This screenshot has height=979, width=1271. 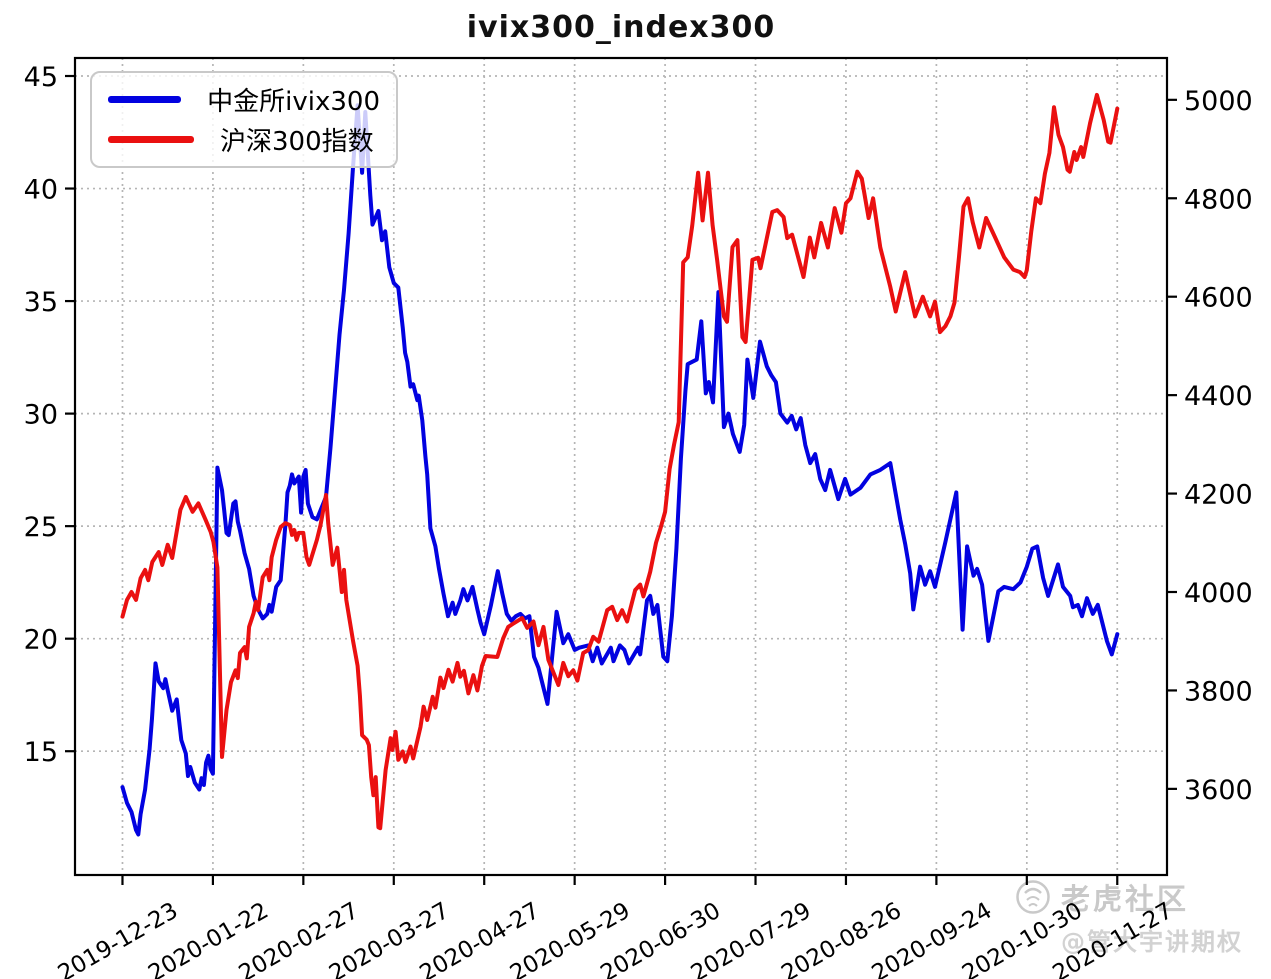 What do you see at coordinates (1218, 396) in the screenshot?
I see `y-right-tick-label: 4400` at bounding box center [1218, 396].